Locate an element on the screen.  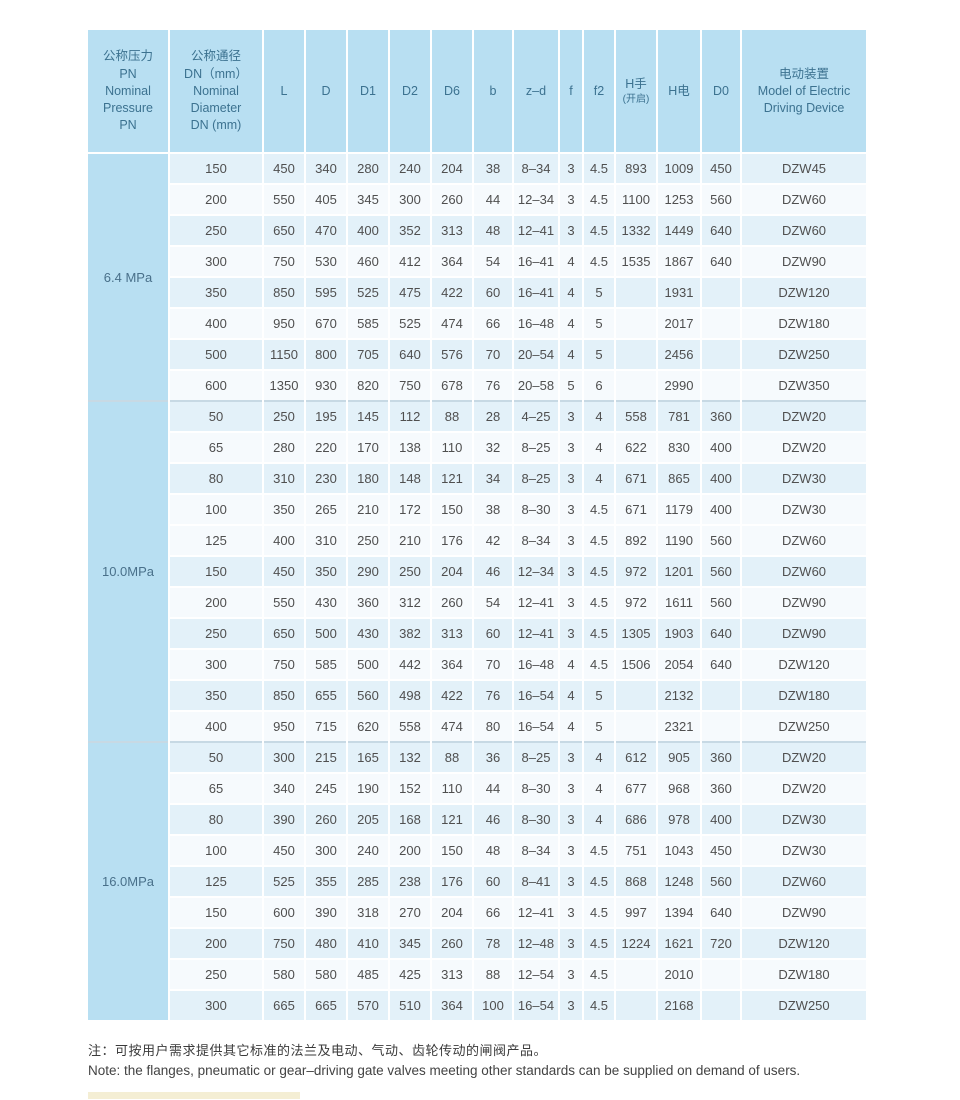
table-cell: 865 is located at coordinates (679, 478).